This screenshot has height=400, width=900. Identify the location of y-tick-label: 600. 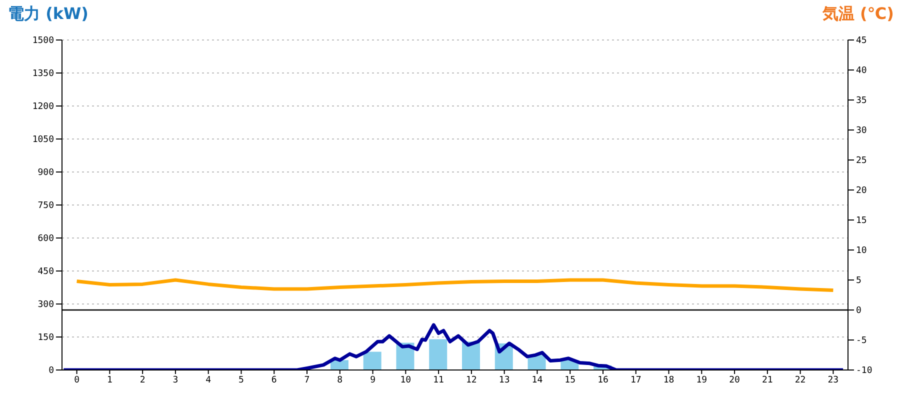
(46, 239).